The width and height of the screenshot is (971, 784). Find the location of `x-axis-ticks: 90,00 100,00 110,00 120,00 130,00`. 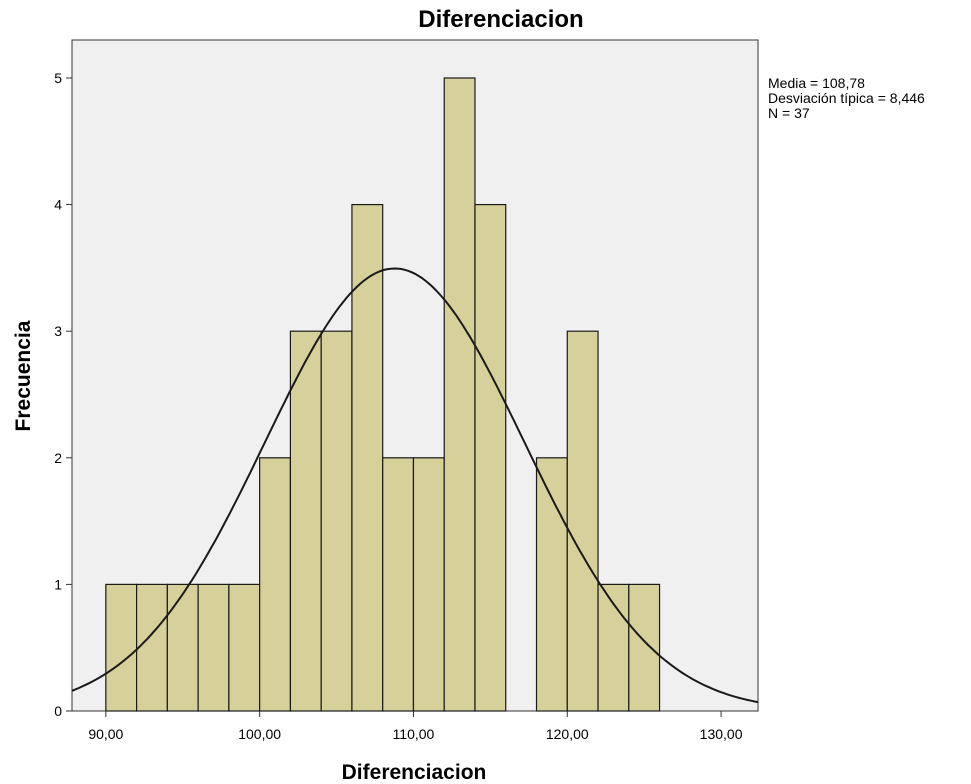

x-axis-ticks: 90,00 100,00 110,00 120,00 130,00 is located at coordinates (415, 726).